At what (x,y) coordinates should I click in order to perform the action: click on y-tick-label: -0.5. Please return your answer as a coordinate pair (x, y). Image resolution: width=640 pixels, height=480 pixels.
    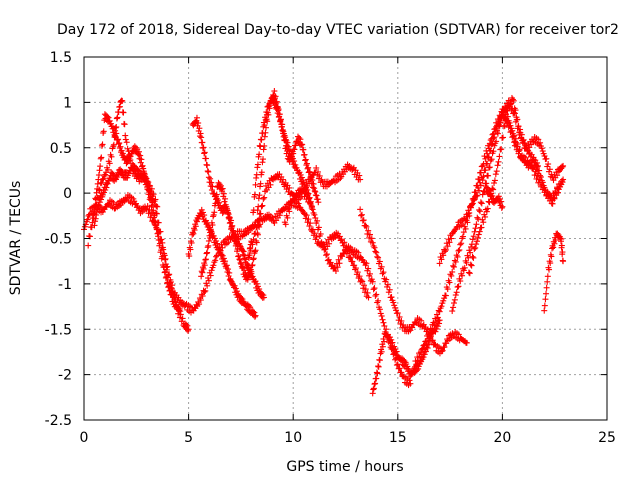
    Looking at the image, I should click on (58, 240).